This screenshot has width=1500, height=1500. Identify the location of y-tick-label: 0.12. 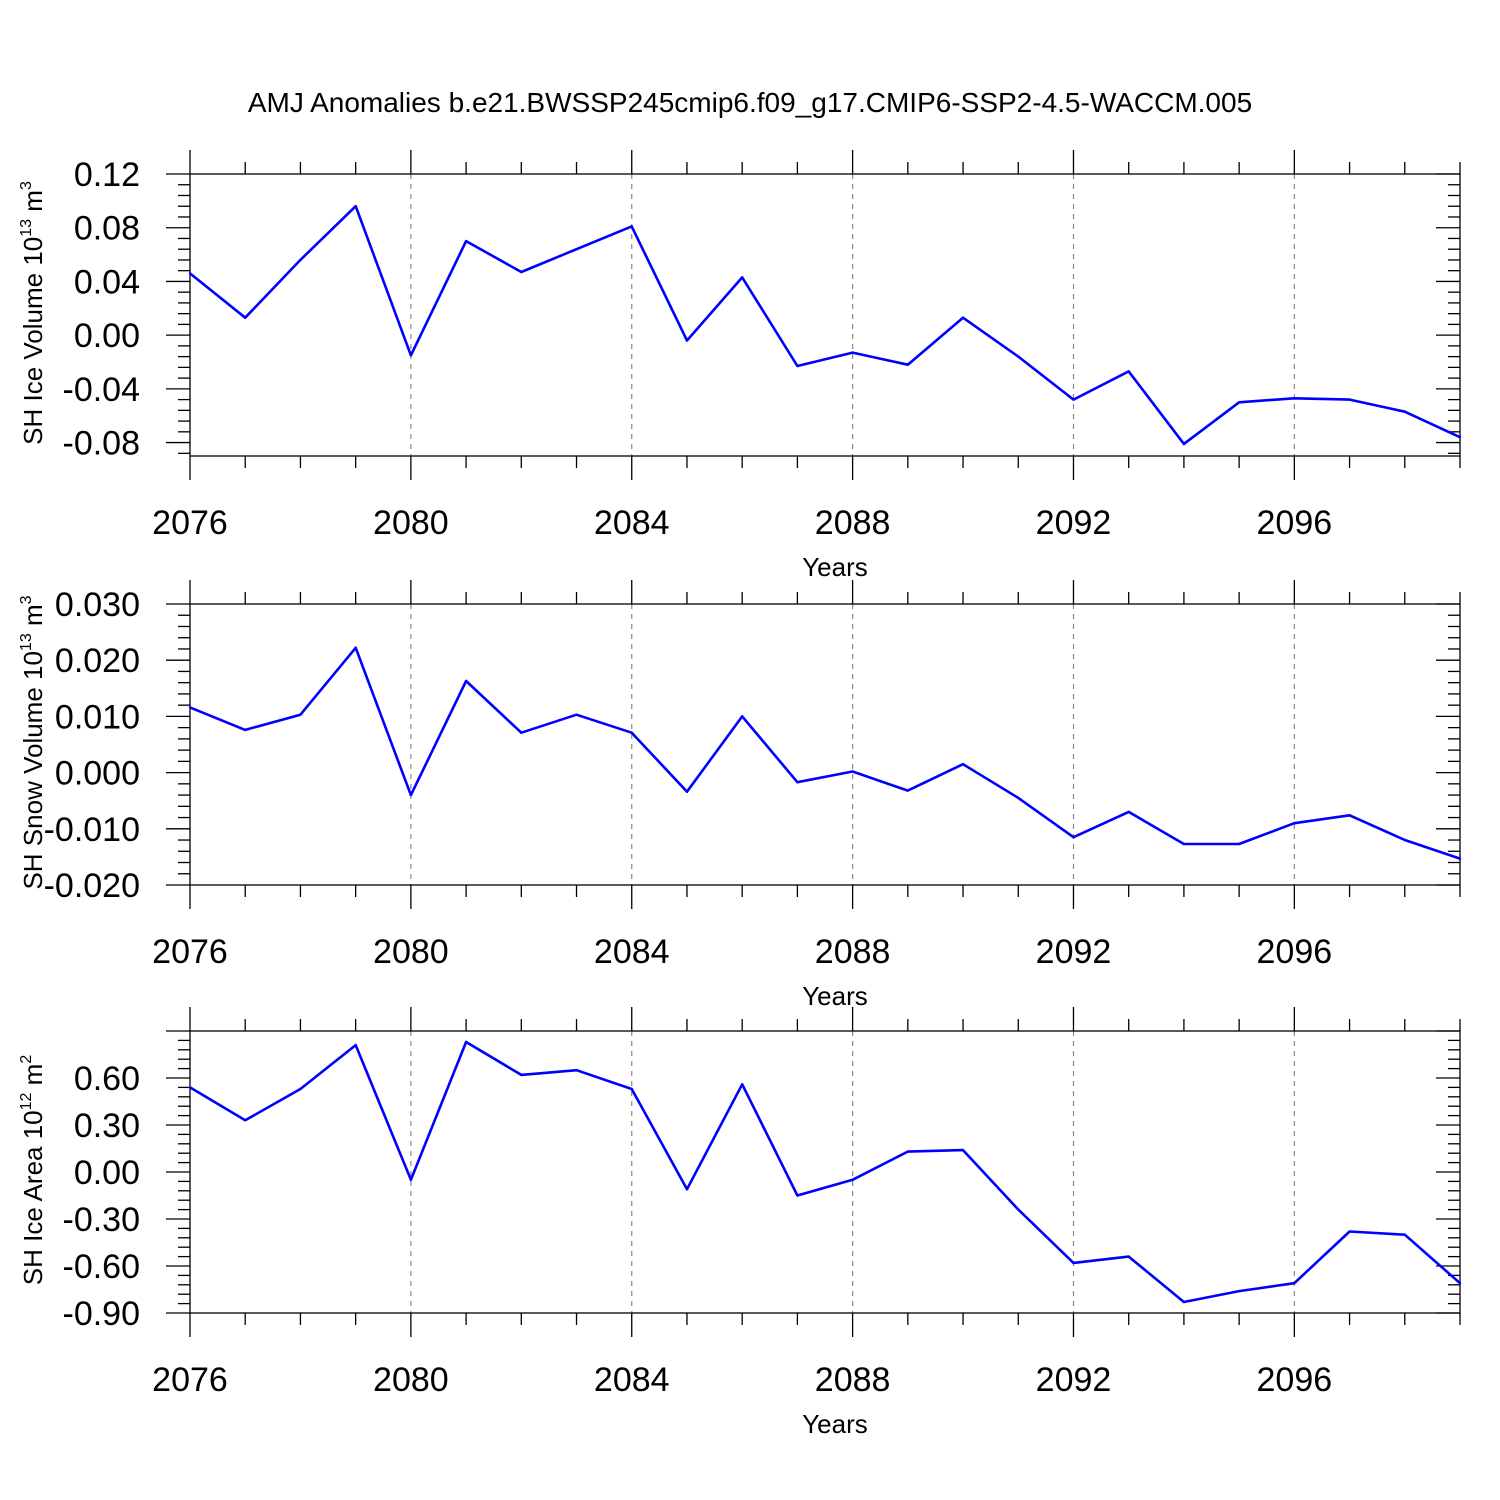
(107, 175).